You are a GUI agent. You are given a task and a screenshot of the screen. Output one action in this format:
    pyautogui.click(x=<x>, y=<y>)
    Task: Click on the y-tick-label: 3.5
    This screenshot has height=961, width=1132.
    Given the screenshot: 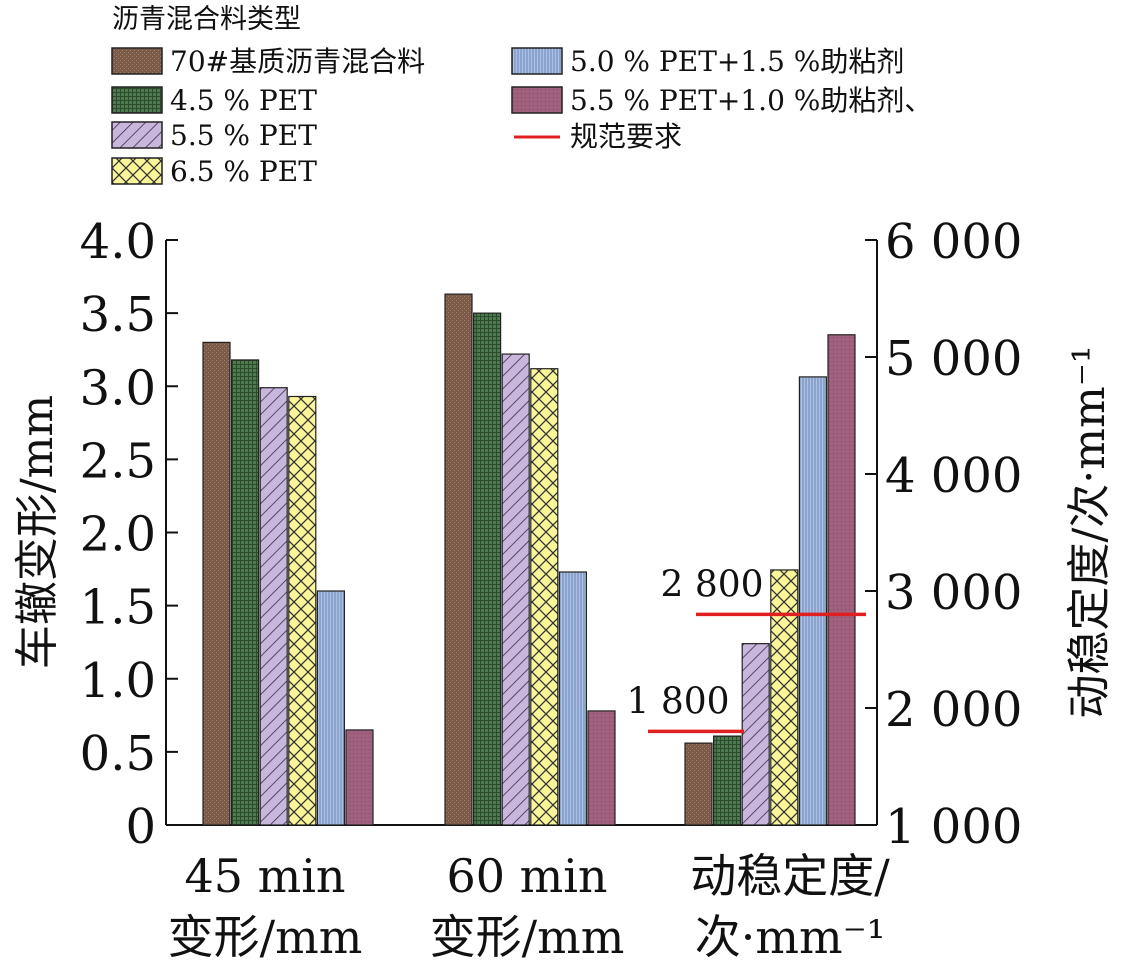 What is the action you would take?
    pyautogui.click(x=118, y=315)
    